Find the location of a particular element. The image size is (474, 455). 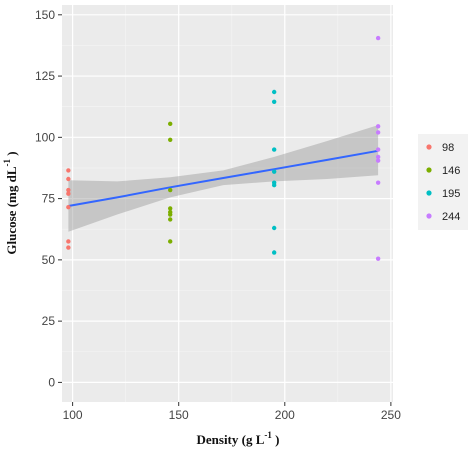

x-axis-title-sup: -1 is located at coordinates (268, 435).